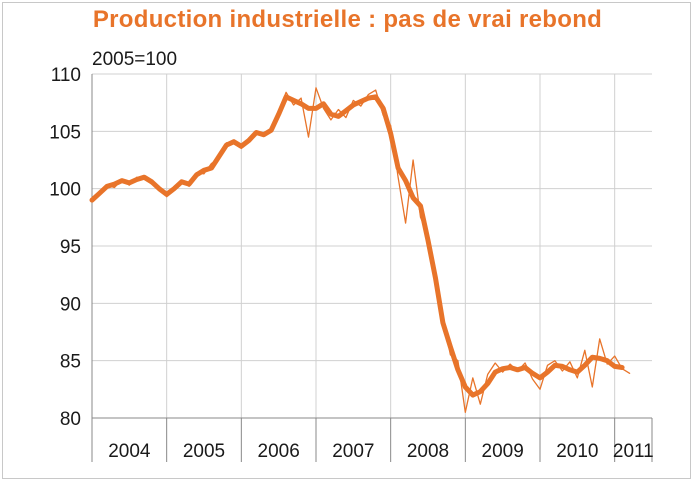 Image resolution: width=695 pixels, height=483 pixels. Describe the element at coordinates (503, 451) in the screenshot. I see `x-tick-label: 2009` at that location.